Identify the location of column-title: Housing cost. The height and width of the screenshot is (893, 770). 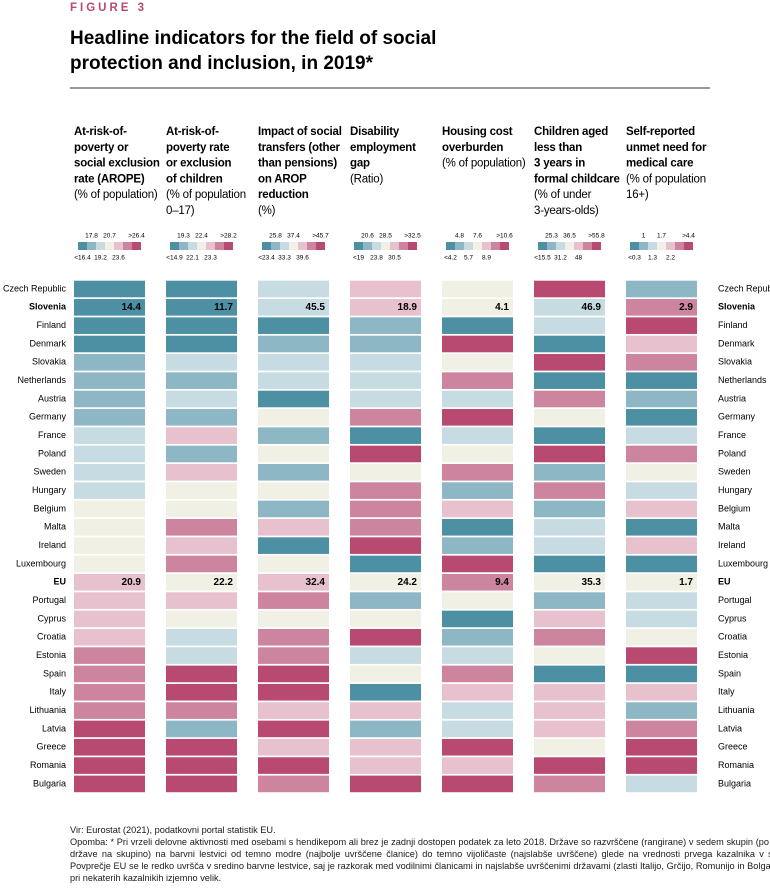
(477, 132).